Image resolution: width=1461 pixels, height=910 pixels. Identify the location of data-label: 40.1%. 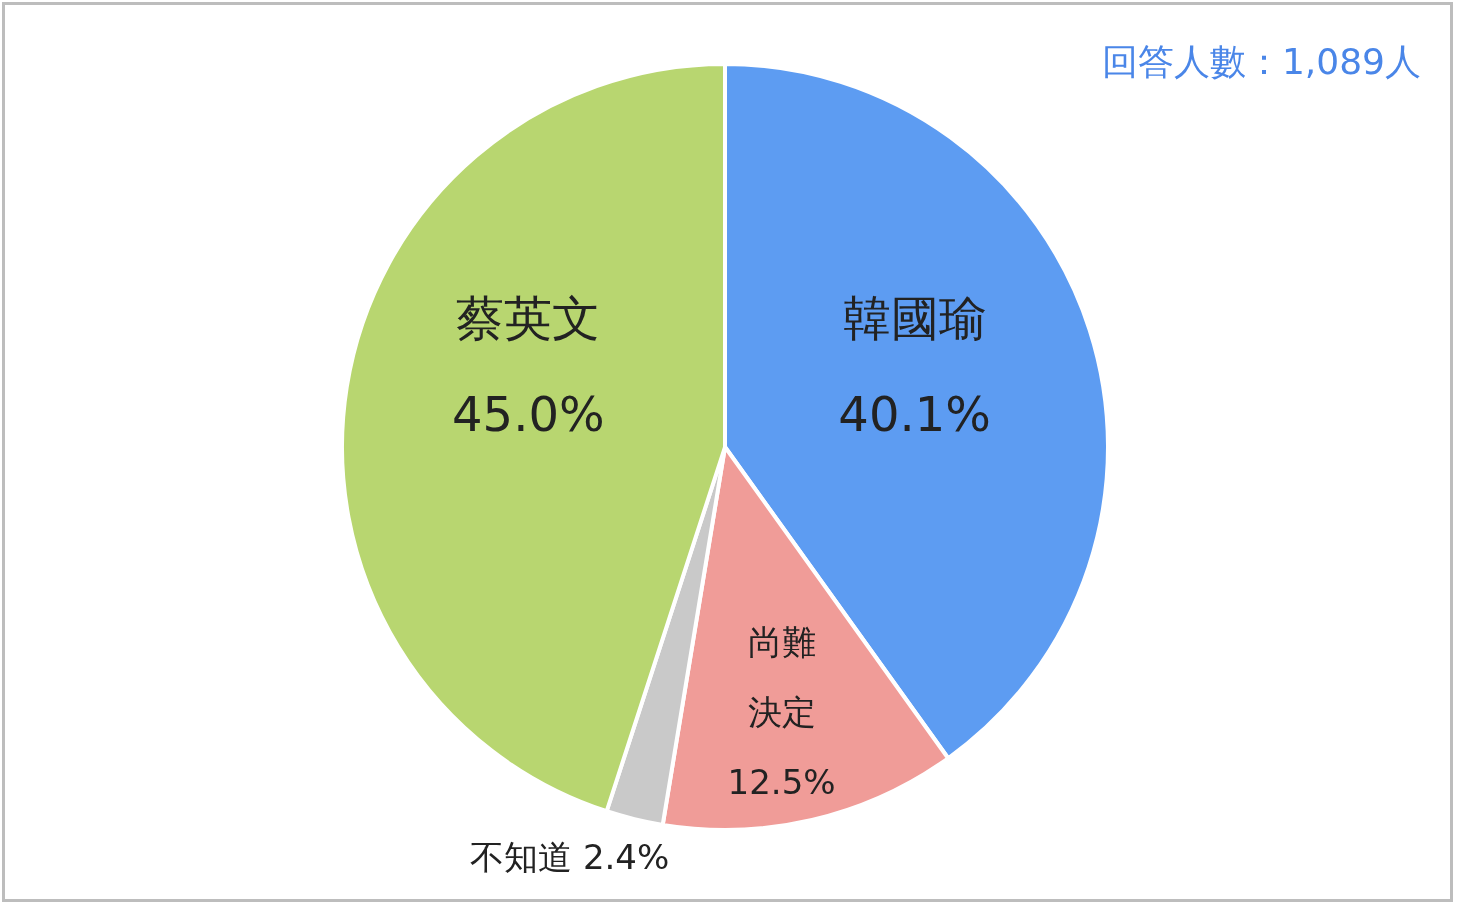
(914, 413).